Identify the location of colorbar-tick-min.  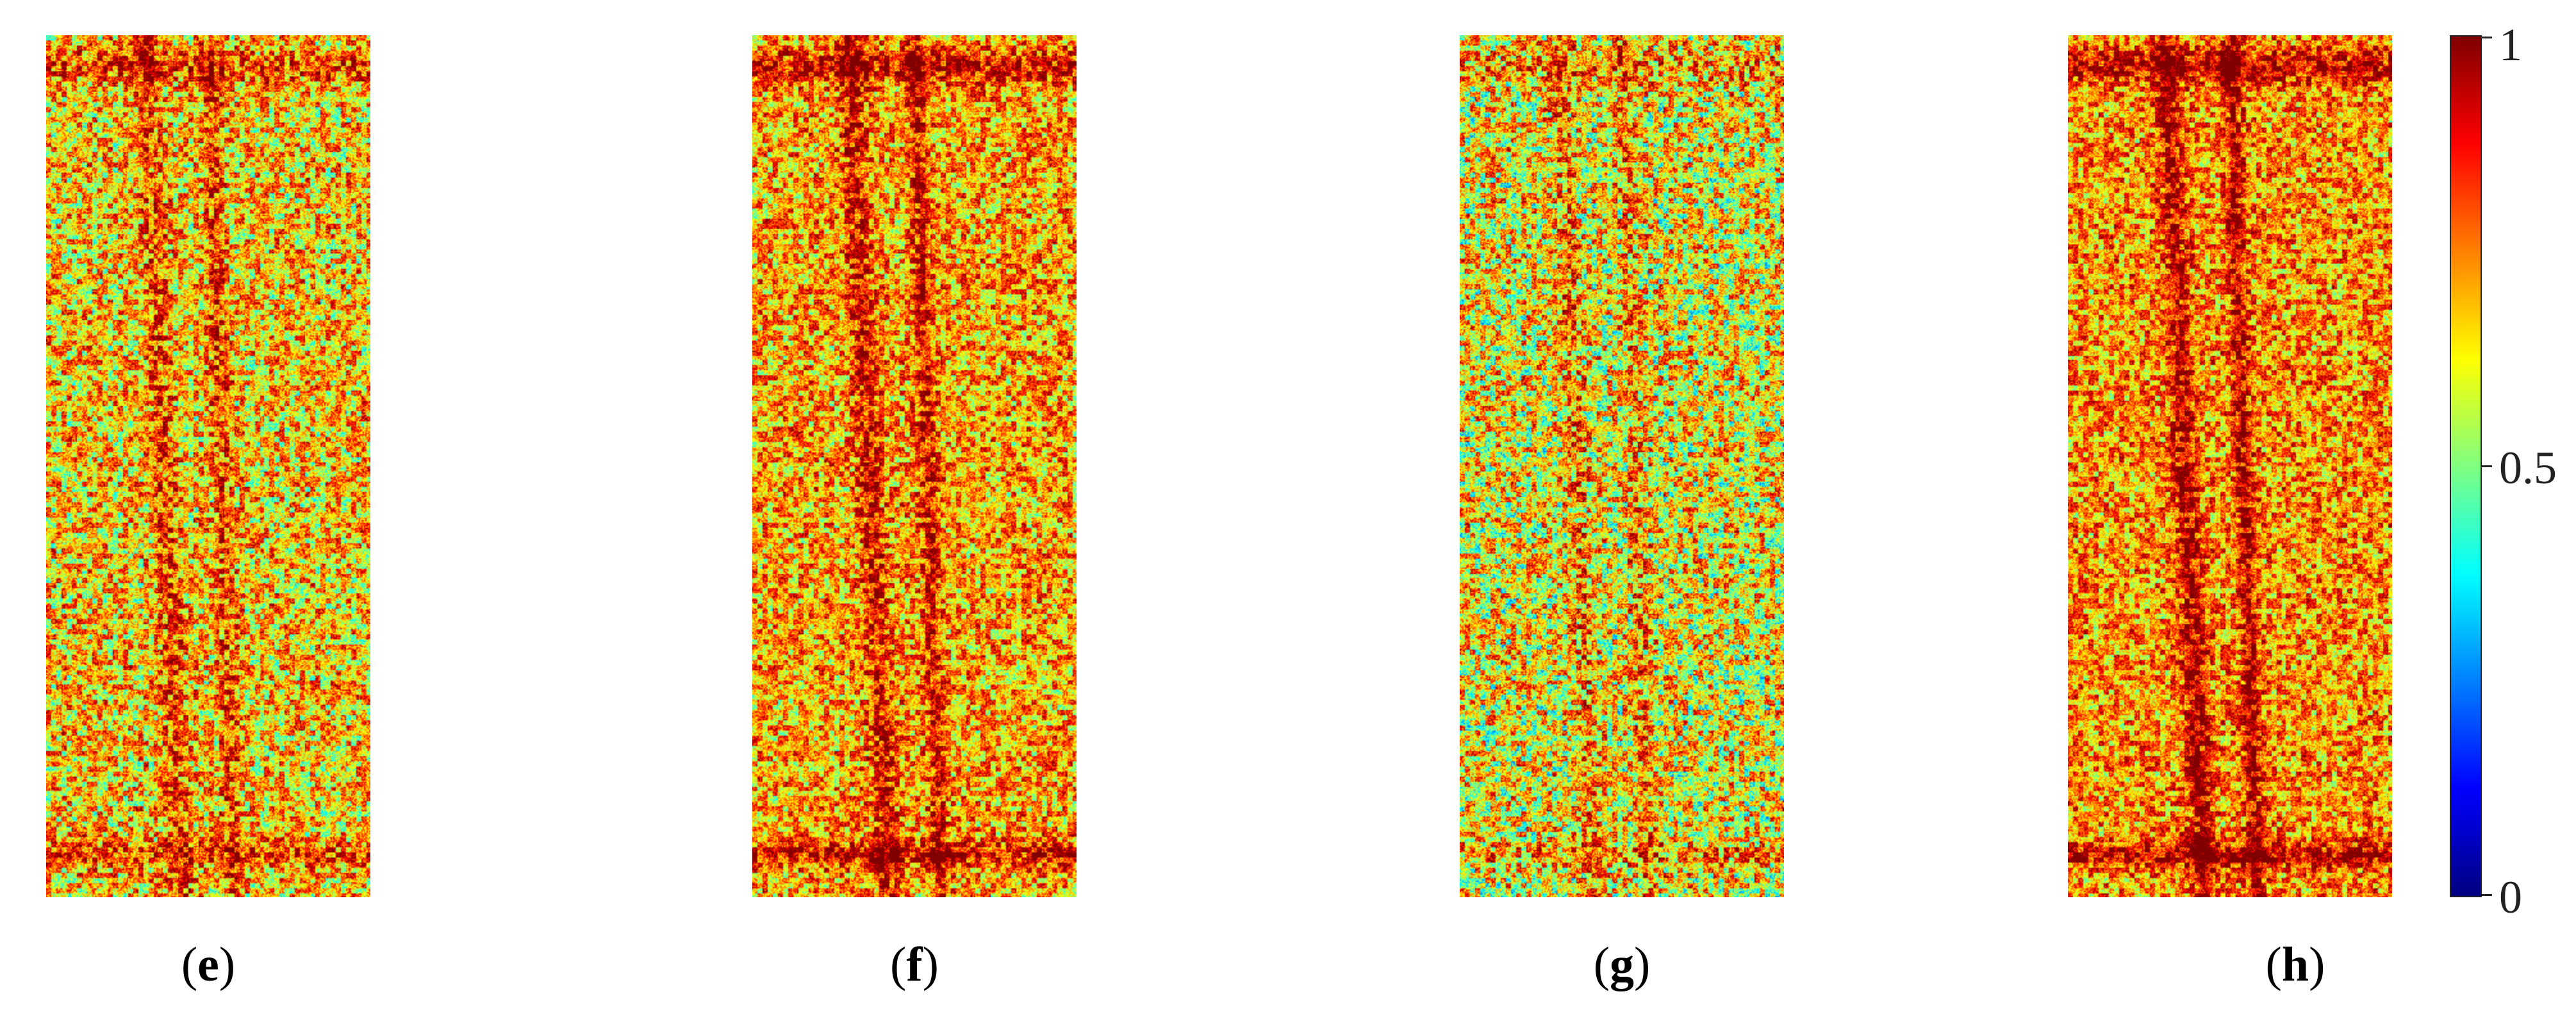
(2487, 895).